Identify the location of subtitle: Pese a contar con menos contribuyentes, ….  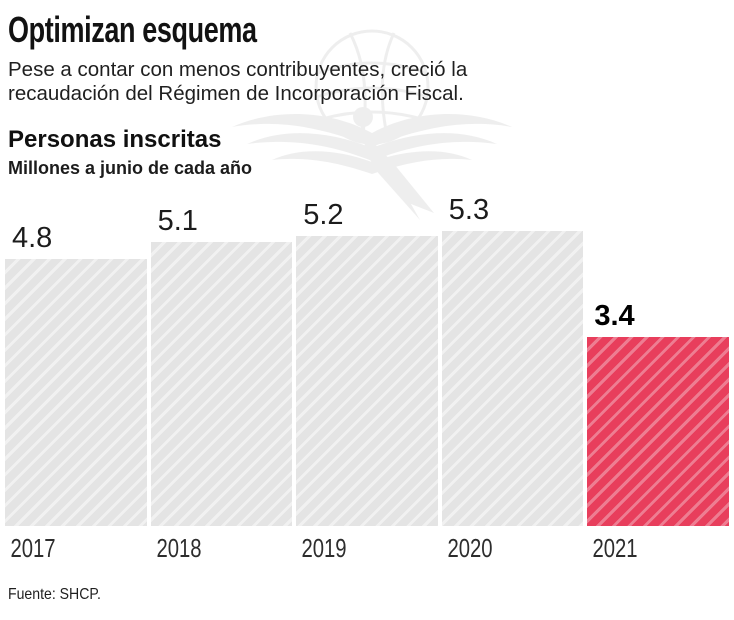
(366, 82).